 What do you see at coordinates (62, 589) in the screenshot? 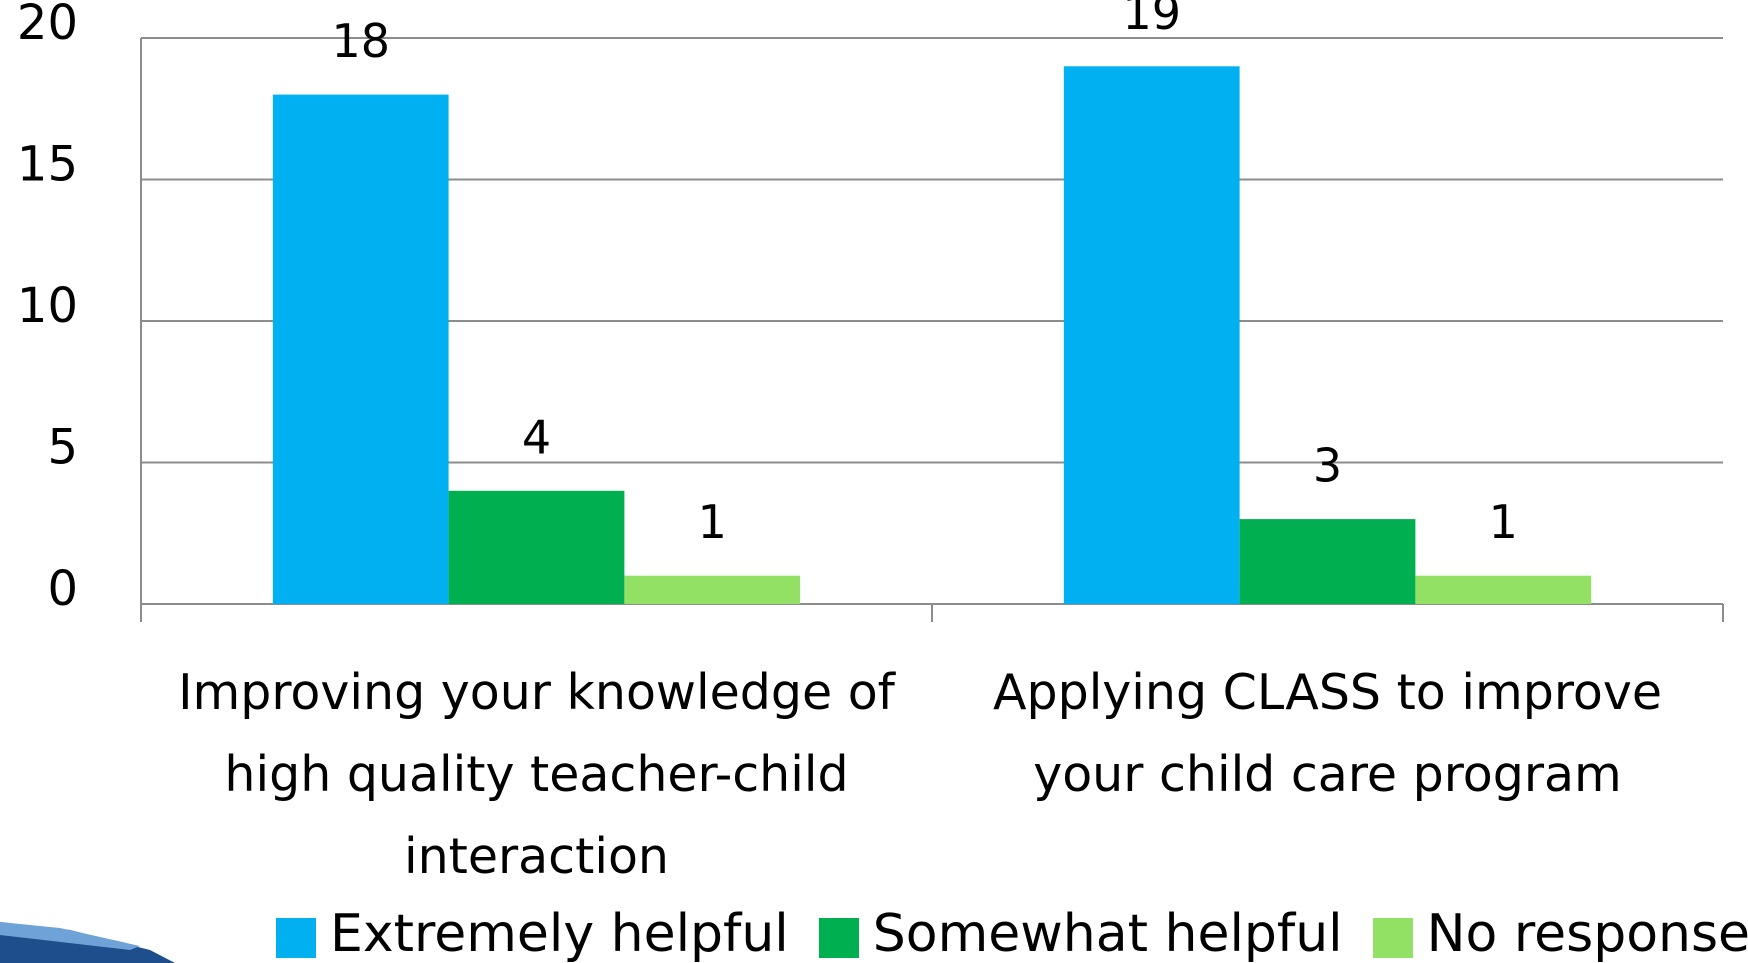
I see `y-tick-label: 0` at bounding box center [62, 589].